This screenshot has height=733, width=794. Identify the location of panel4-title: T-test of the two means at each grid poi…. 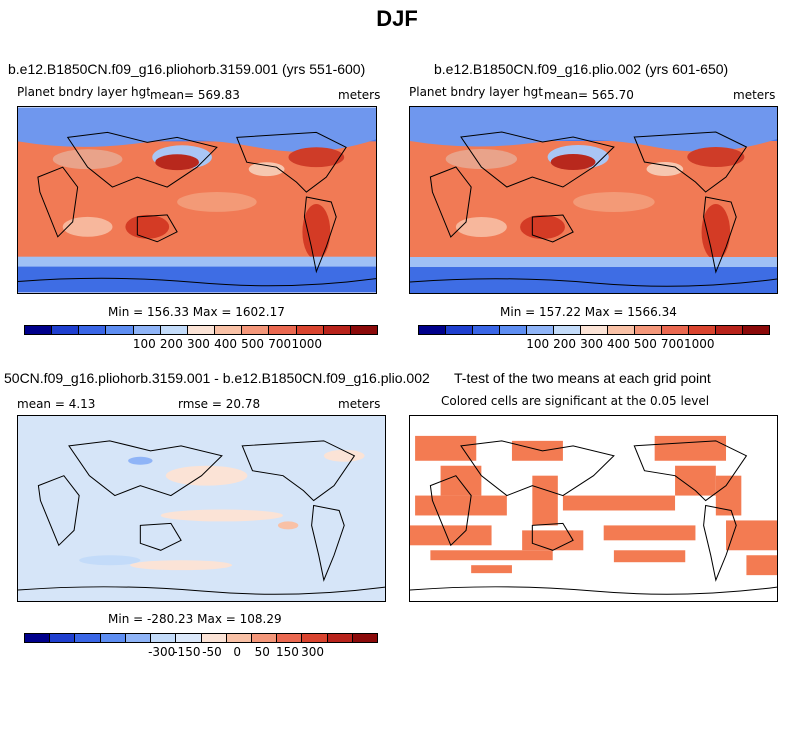
(582, 378).